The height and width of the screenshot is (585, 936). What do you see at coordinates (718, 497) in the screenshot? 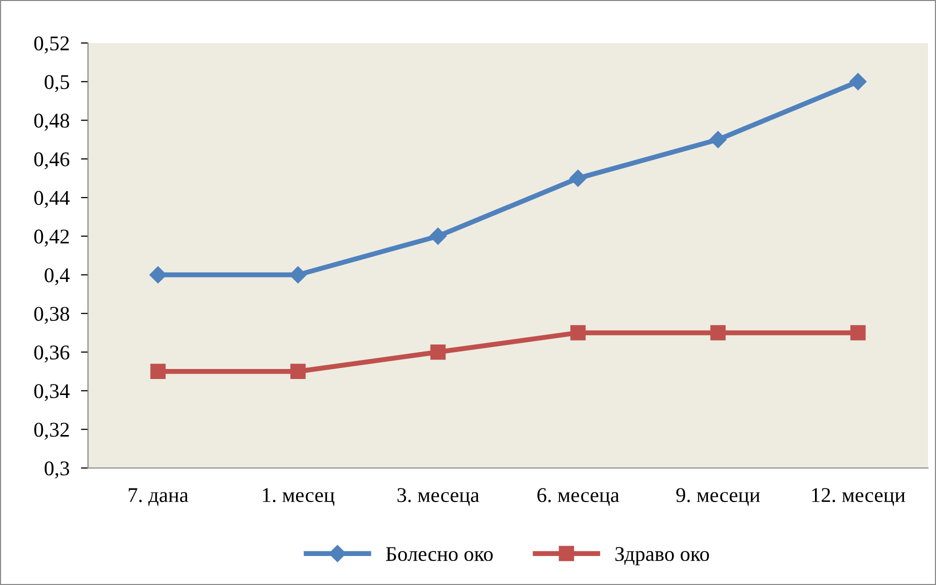
I see `x-tick-label: 9. месеци` at bounding box center [718, 497].